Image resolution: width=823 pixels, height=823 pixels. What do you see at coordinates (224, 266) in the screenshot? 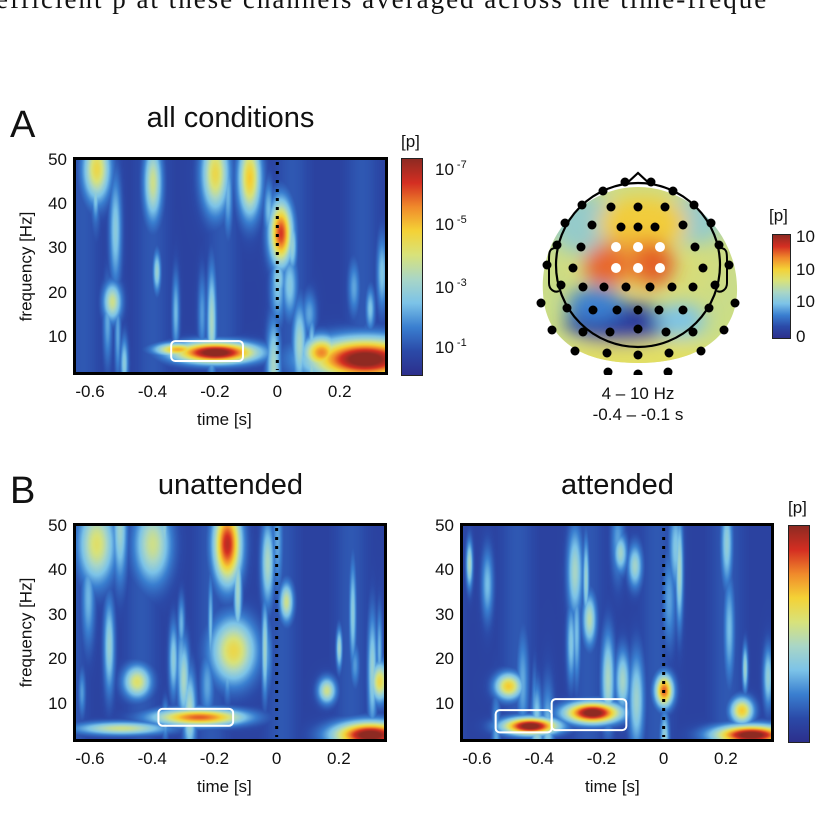
I see `panel-a-overlay` at bounding box center [224, 266].